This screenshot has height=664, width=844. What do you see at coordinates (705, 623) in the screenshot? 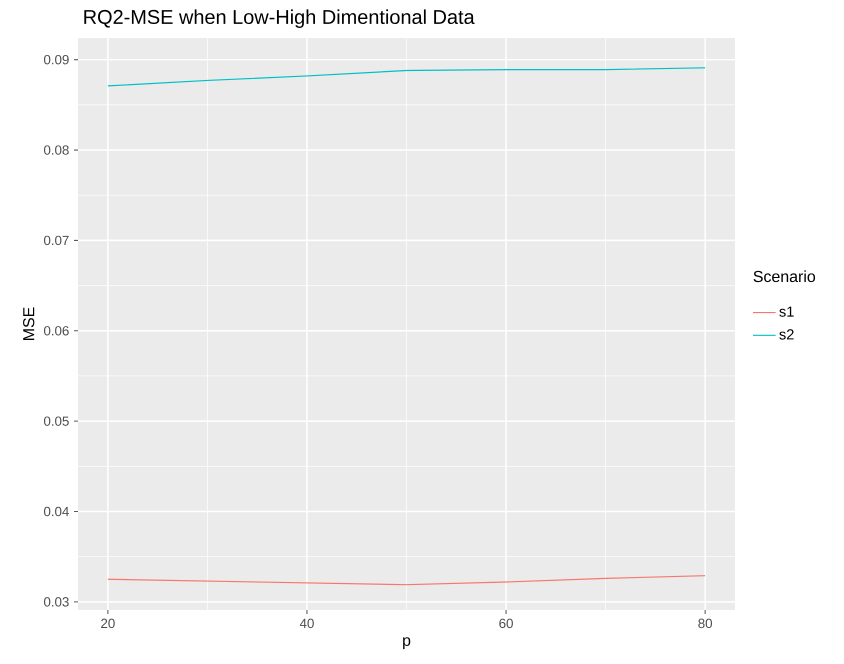
I see `x-tick-label: 80` at bounding box center [705, 623].